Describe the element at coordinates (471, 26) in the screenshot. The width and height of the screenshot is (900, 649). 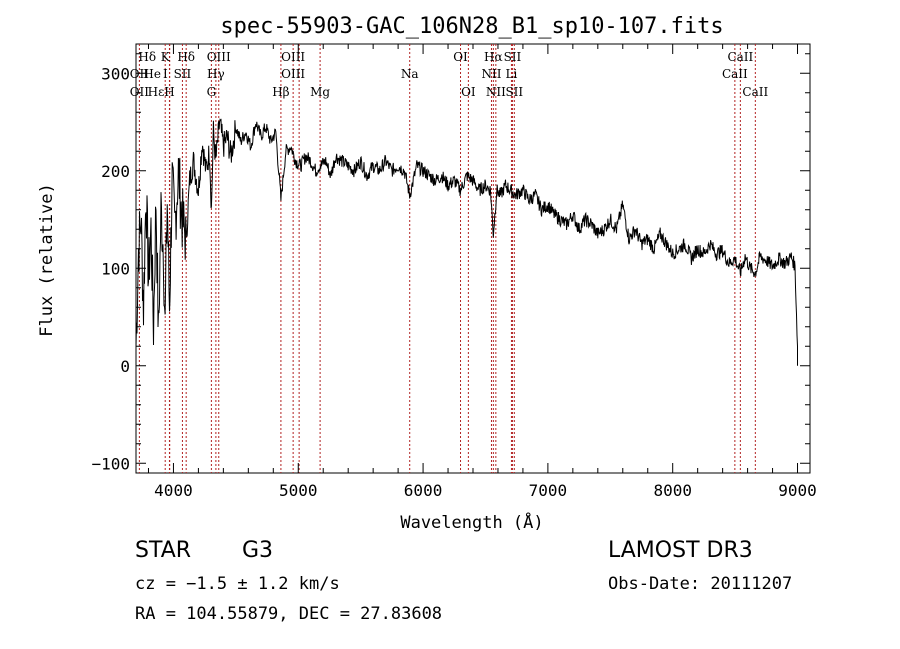
I see `chart-title: spec-55903-GAC_106N28_B1_sp10-107.fits` at that location.